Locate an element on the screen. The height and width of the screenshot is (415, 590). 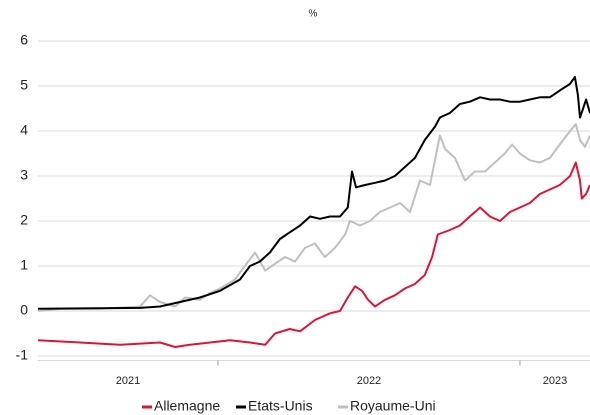
chart-title: % is located at coordinates (313, 14).